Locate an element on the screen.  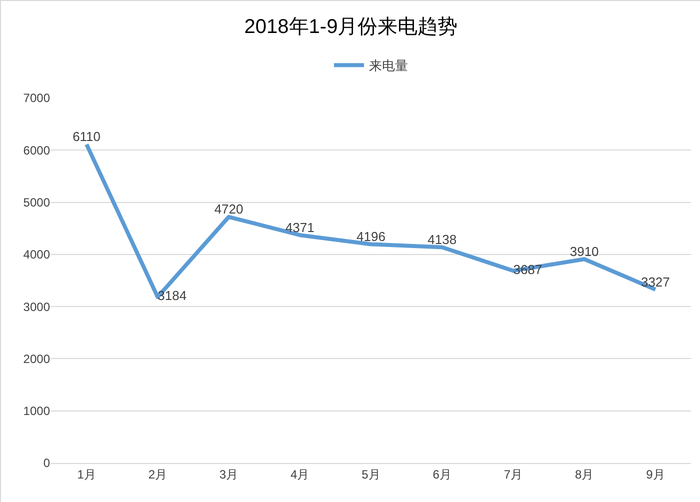
data-label: 3327 is located at coordinates (655, 282).